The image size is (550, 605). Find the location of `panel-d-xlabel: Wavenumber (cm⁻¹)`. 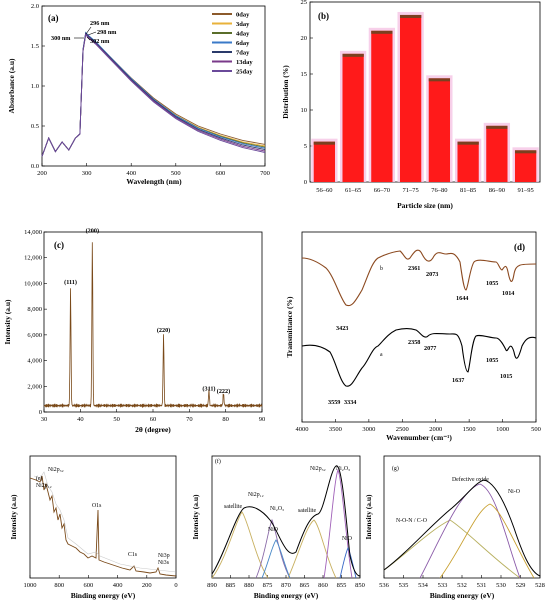

panel-d-xlabel: Wavenumber (cm⁻¹) is located at coordinates (419, 437).